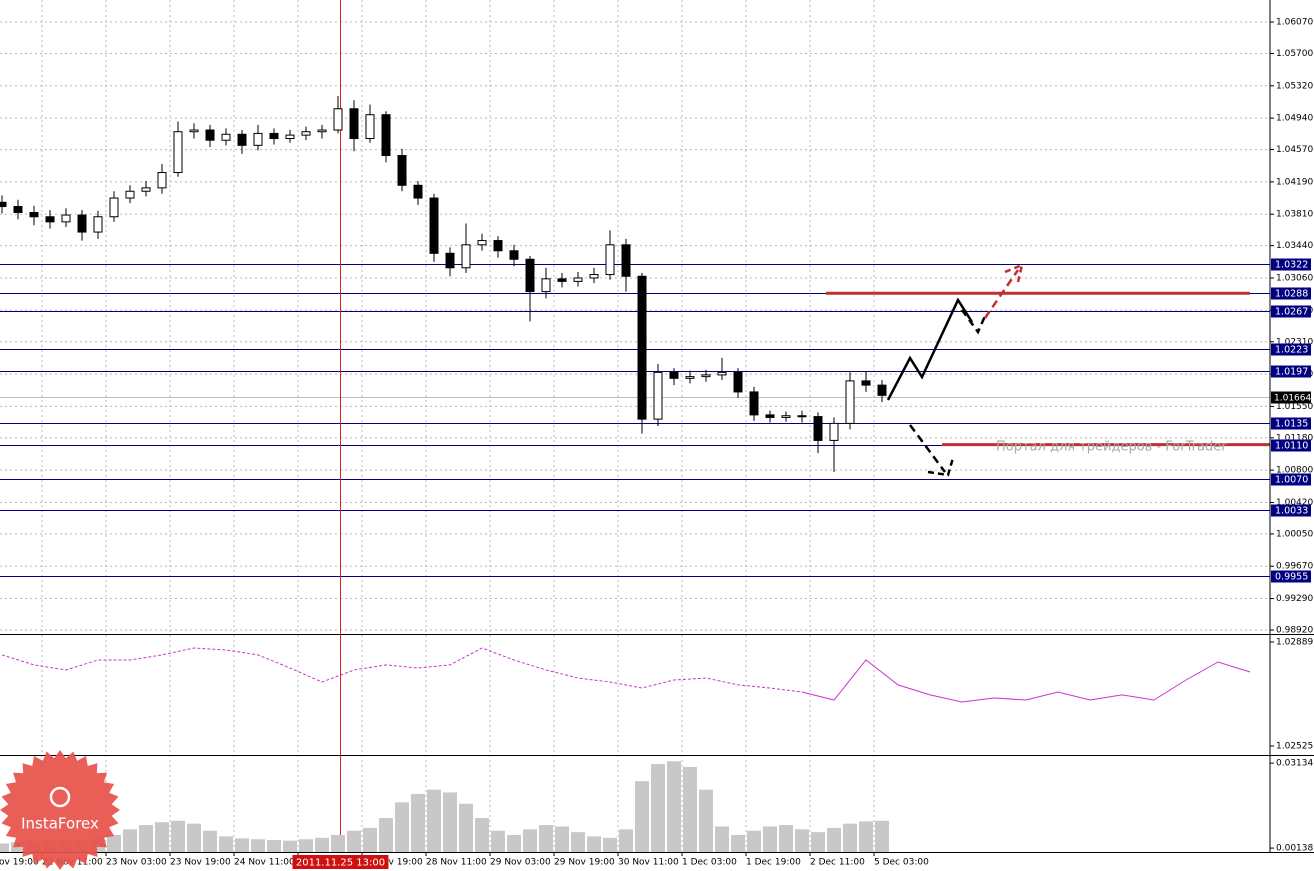 The image size is (1314, 871). Describe the element at coordinates (901, 863) in the screenshot. I see `x-tick-label: 5 Dec 03:00` at that location.